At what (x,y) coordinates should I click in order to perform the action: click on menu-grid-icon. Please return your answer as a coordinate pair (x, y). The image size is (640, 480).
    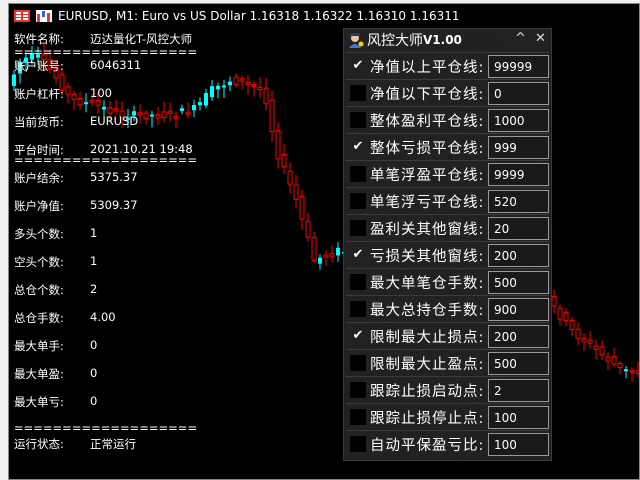
    Looking at the image, I should click on (22, 16).